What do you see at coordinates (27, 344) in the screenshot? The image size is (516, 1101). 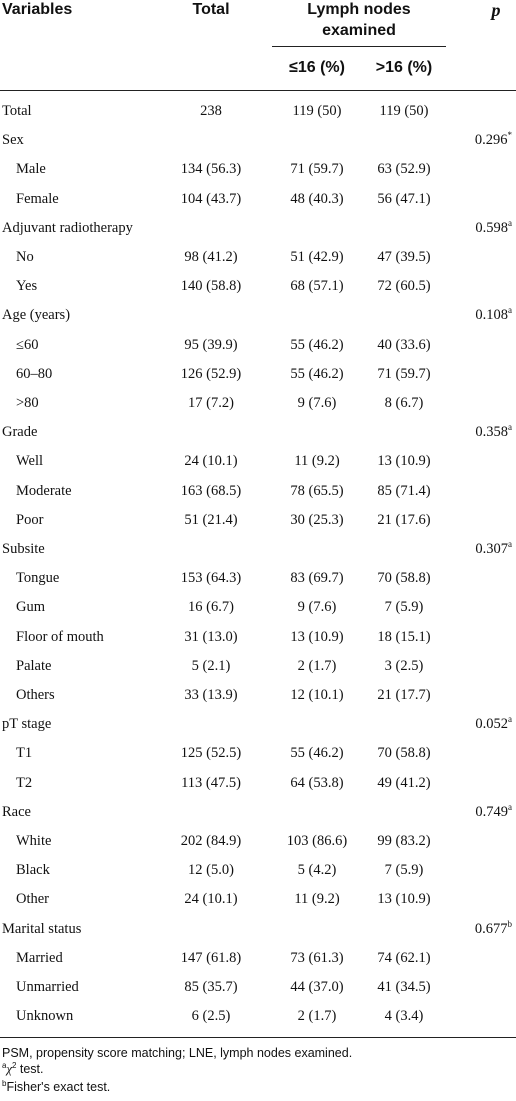 I see `row-label: ≤60` at bounding box center [27, 344].